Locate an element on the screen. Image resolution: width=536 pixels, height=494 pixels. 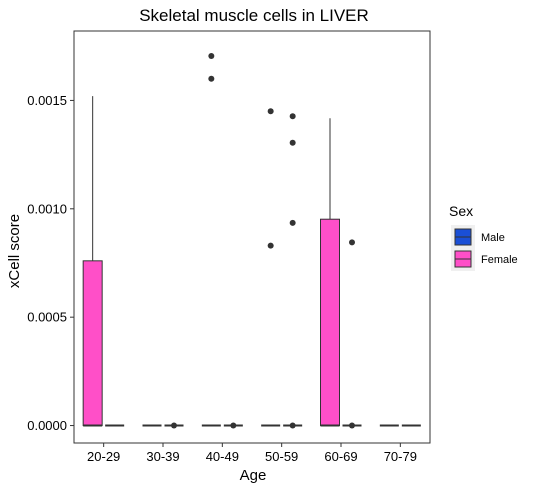
x-tick-label: 70-79 is located at coordinates (400, 456).